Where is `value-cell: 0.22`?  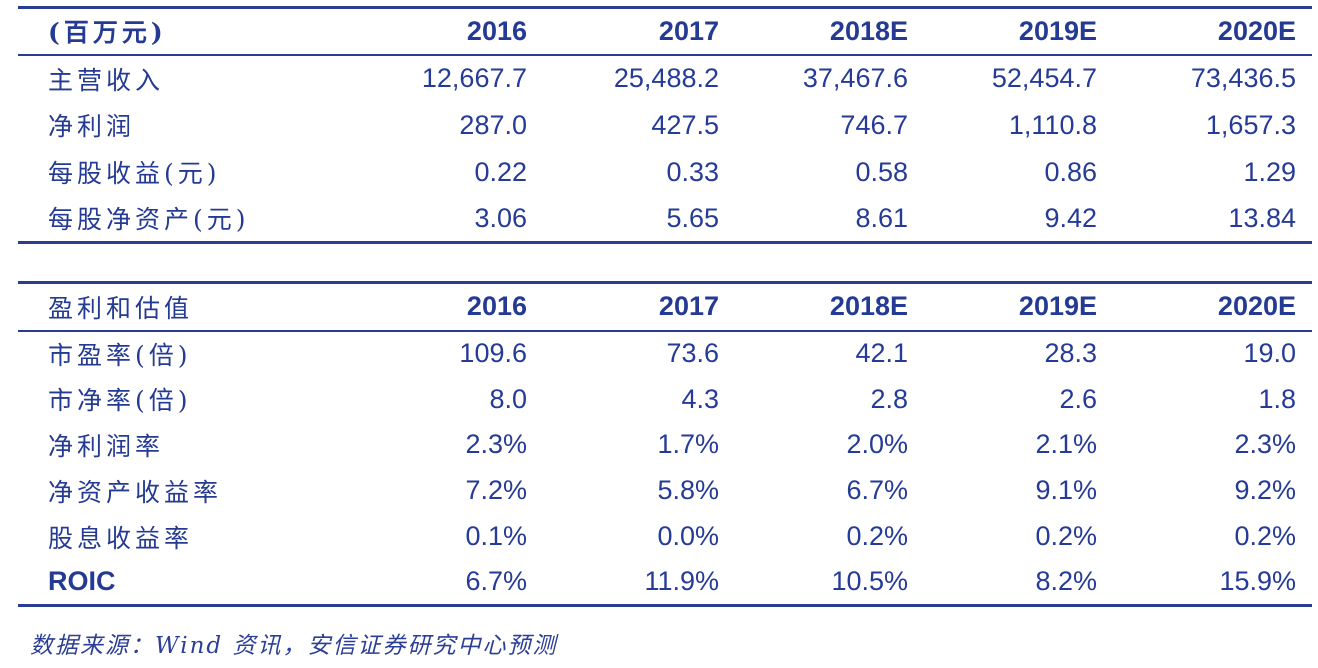
value-cell: 0.22 is located at coordinates (500, 171).